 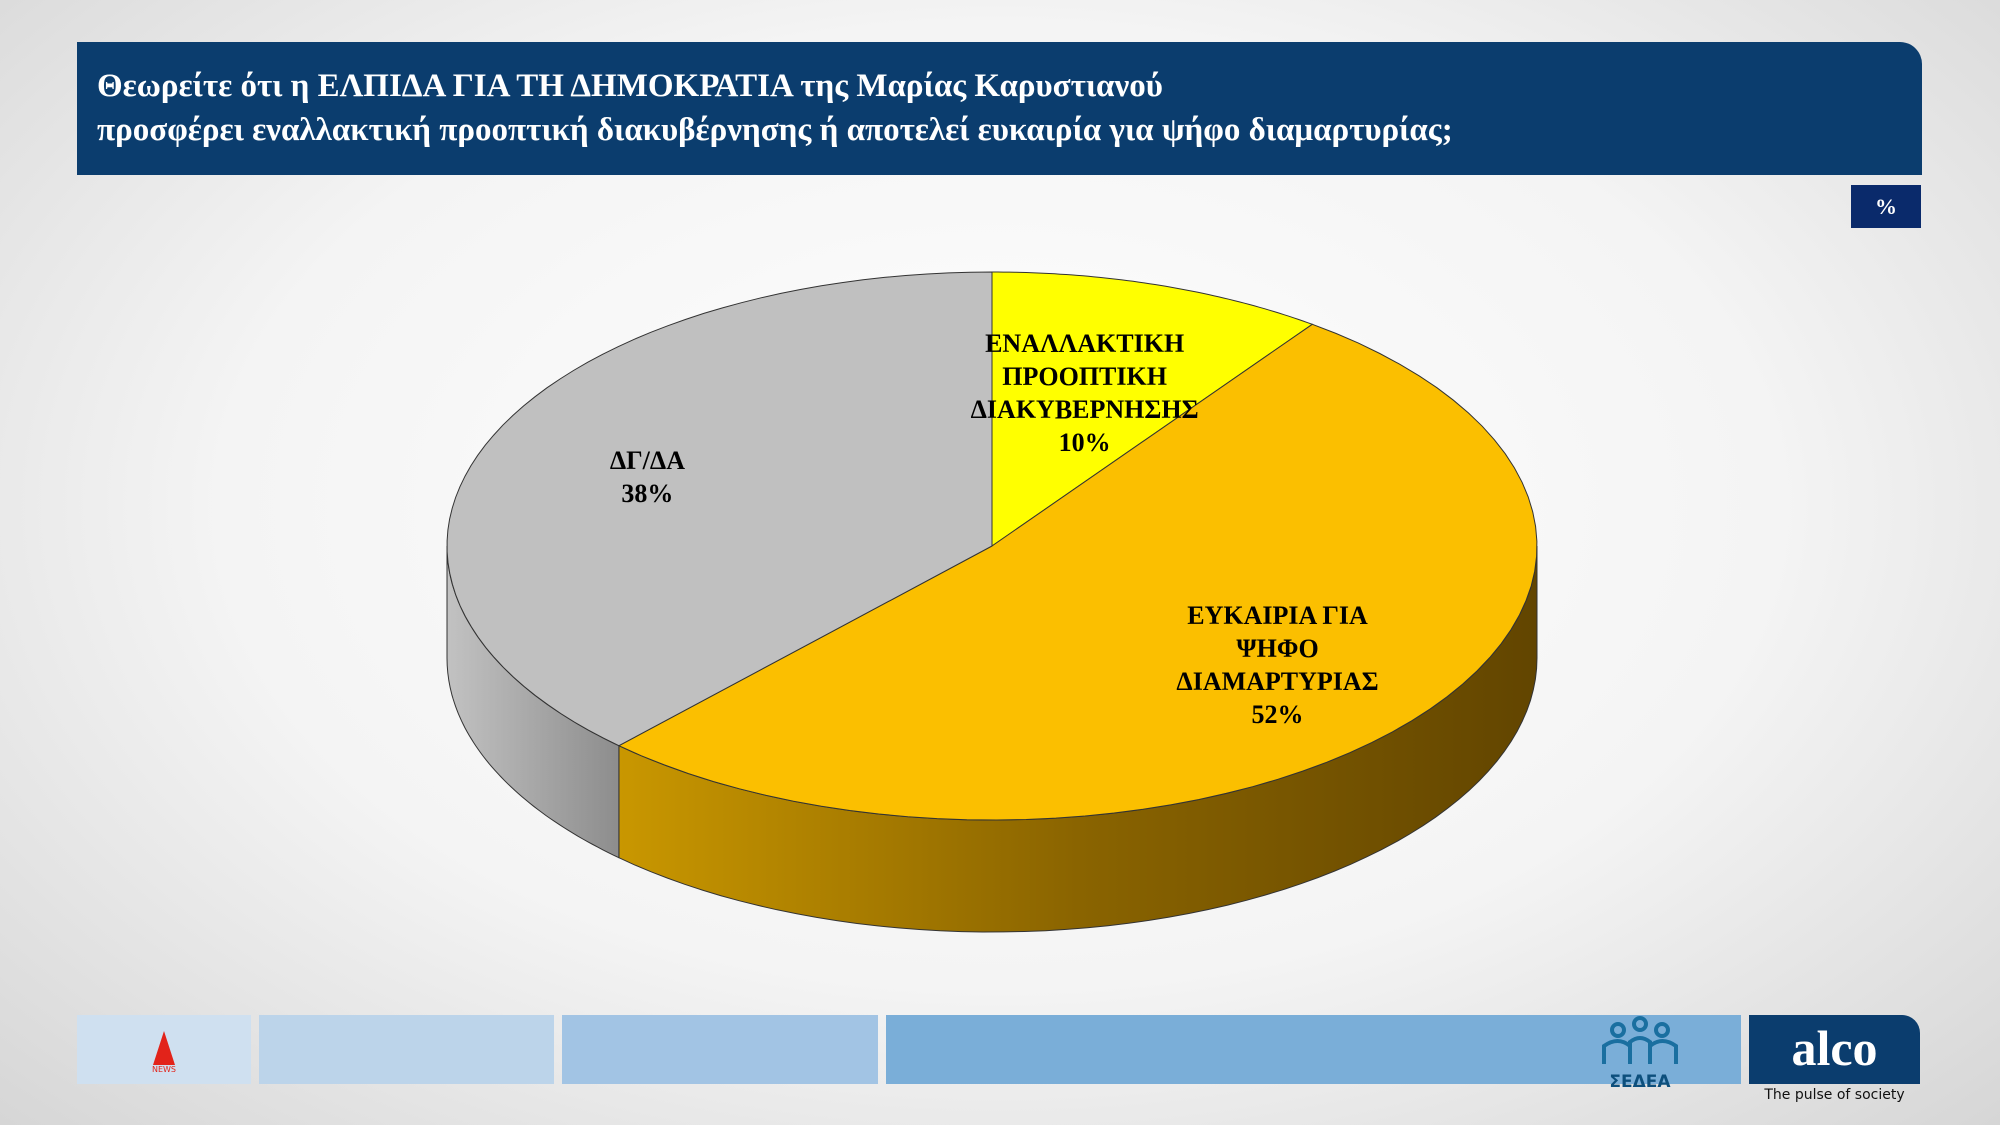 What do you see at coordinates (1886, 206) in the screenshot?
I see `unit-badge: %` at bounding box center [1886, 206].